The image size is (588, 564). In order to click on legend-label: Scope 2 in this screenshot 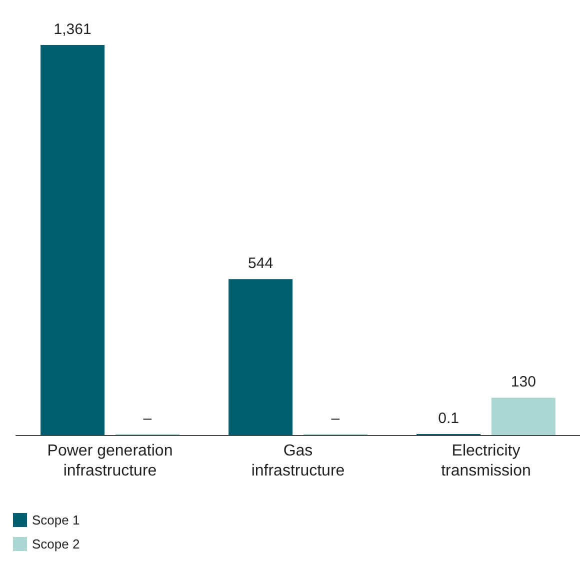, I will do `click(56, 544)`.